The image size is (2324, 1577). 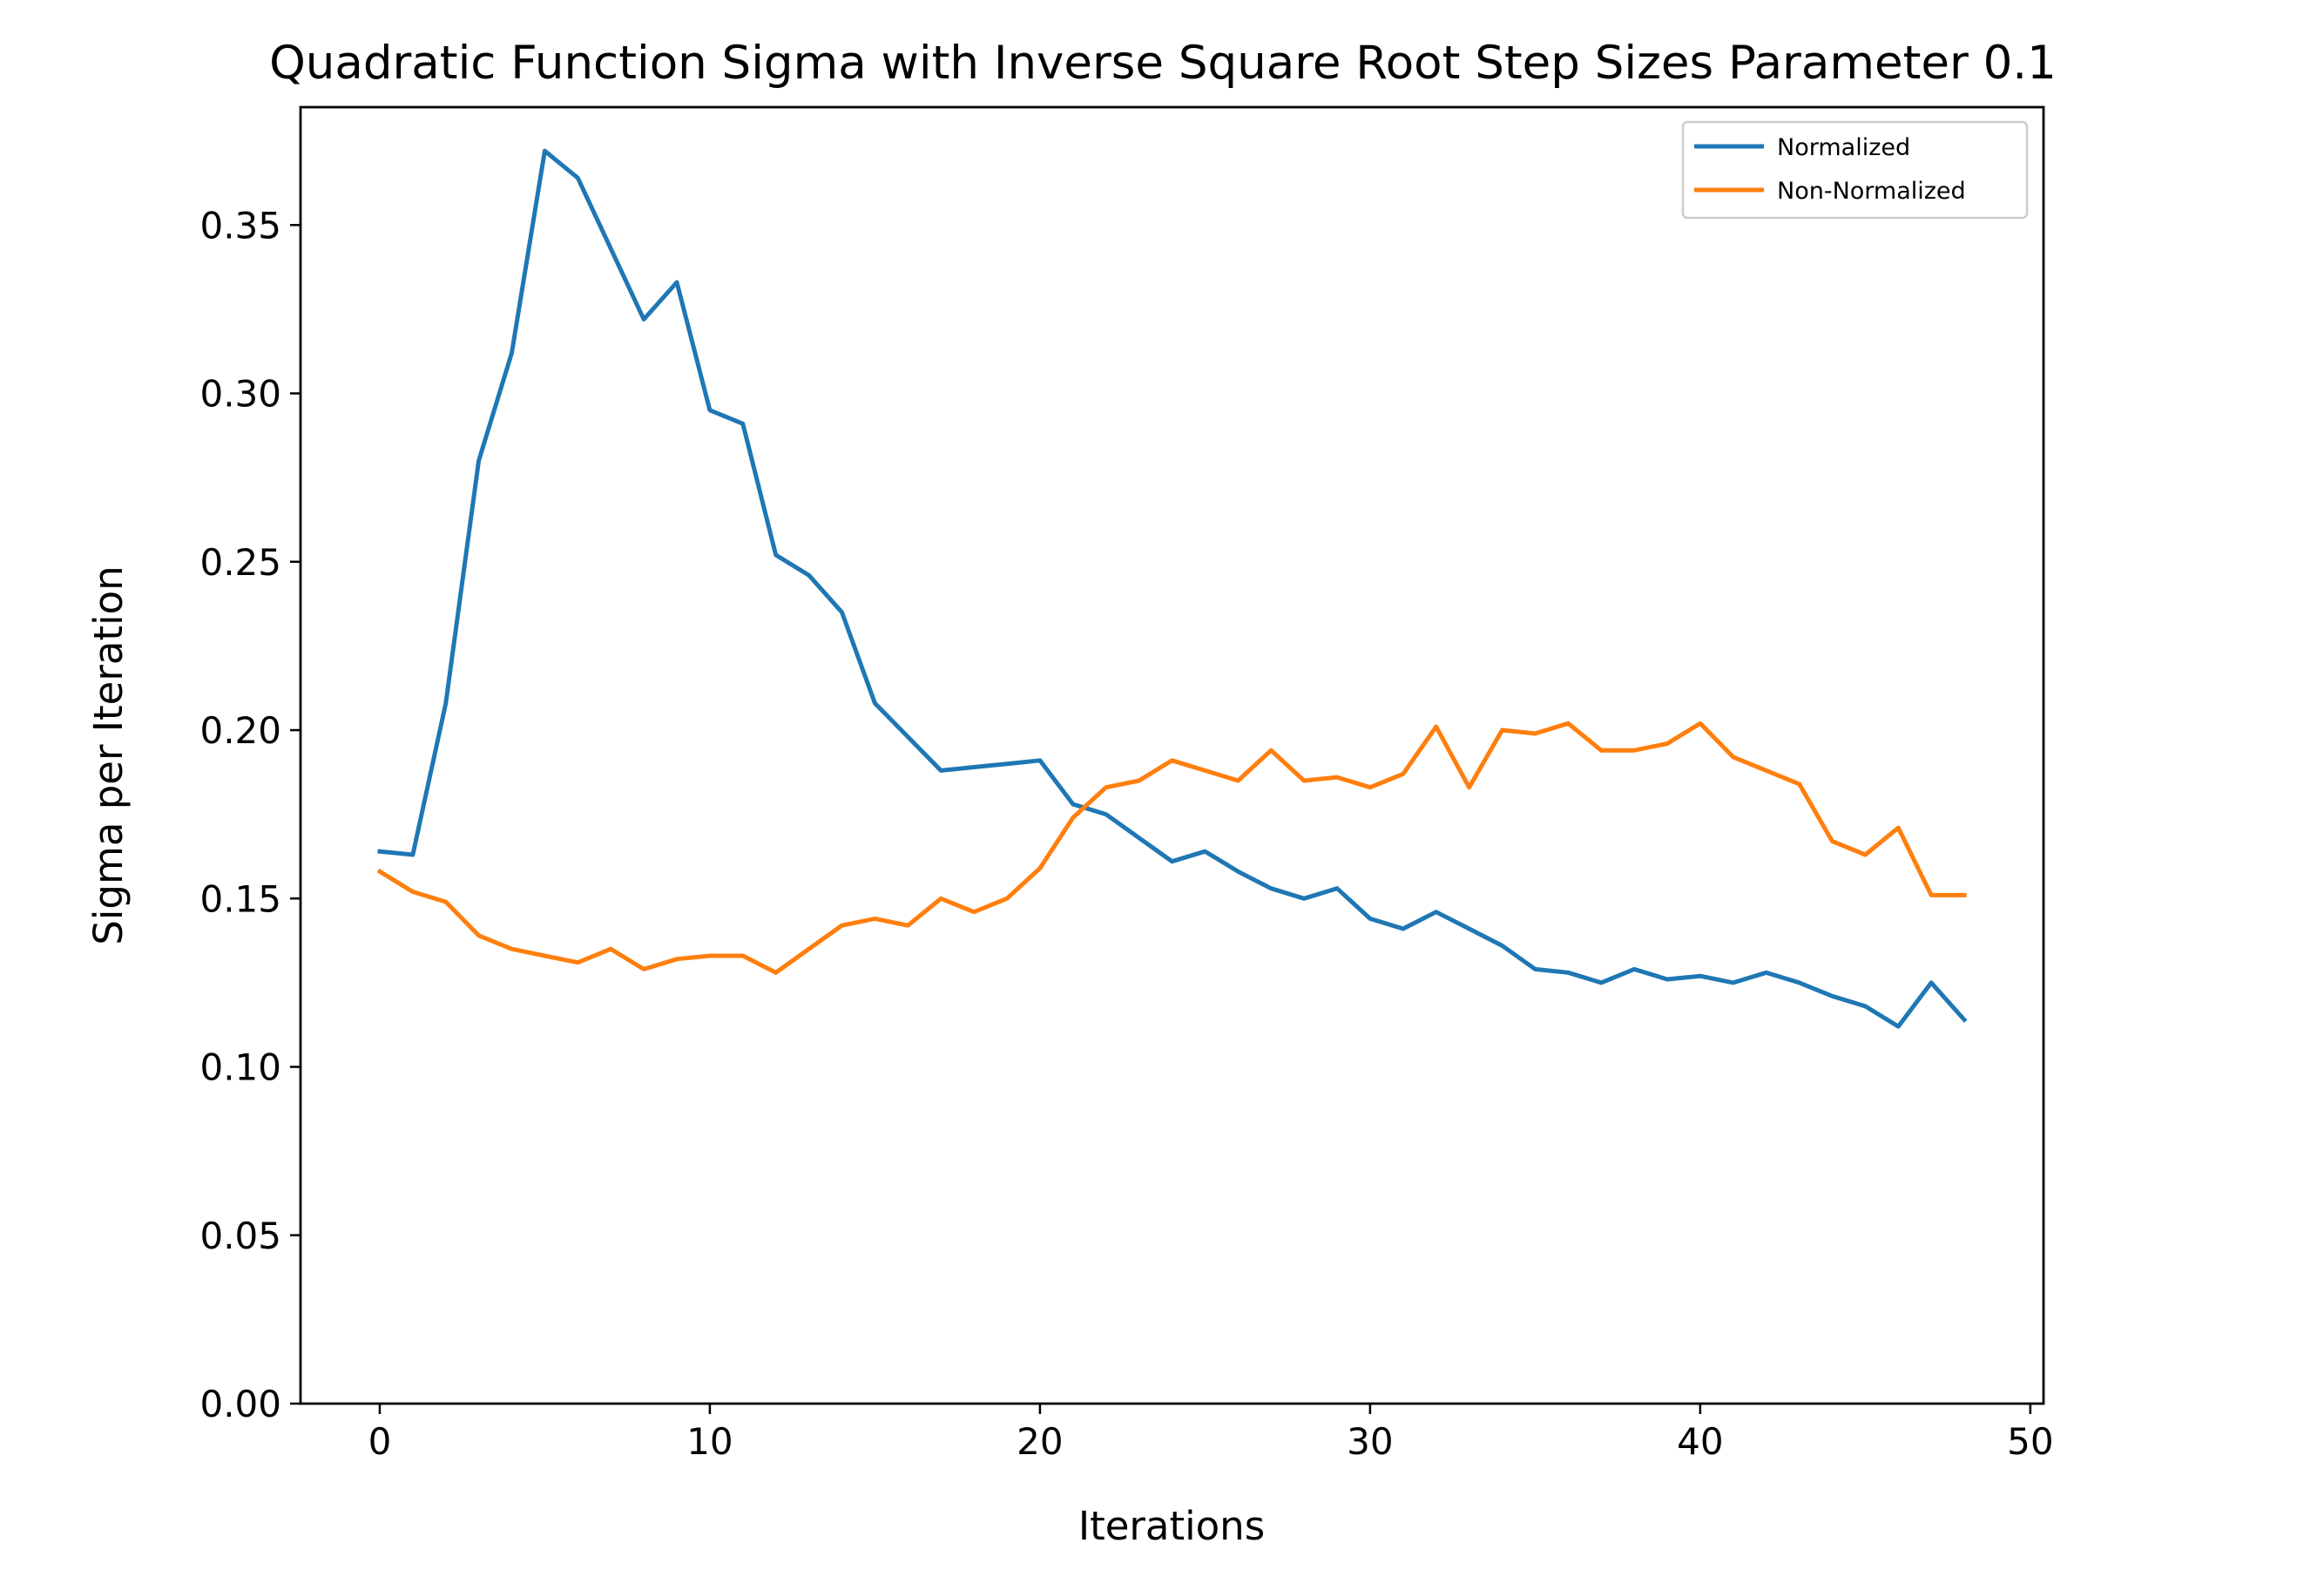 I want to click on x-tick-label: 10, so click(x=709, y=1441).